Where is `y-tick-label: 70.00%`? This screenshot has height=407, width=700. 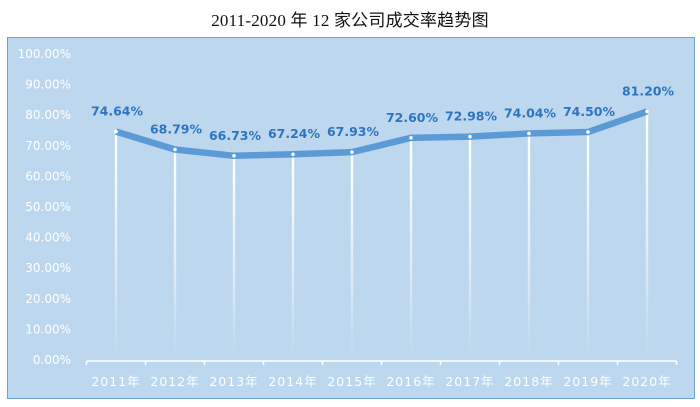
y-tick-label: 70.00% is located at coordinates (48, 146).